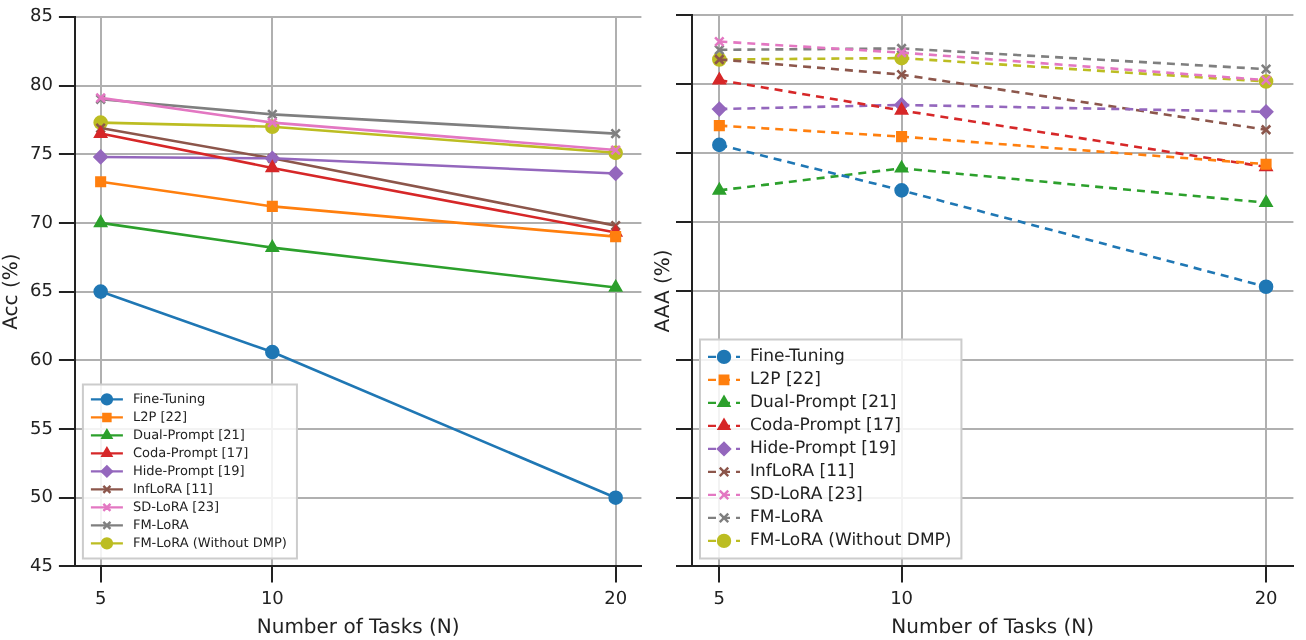 The image size is (1306, 640). What do you see at coordinates (823, 449) in the screenshot?
I see `legend-label: Hide-Prompt [19]` at bounding box center [823, 449].